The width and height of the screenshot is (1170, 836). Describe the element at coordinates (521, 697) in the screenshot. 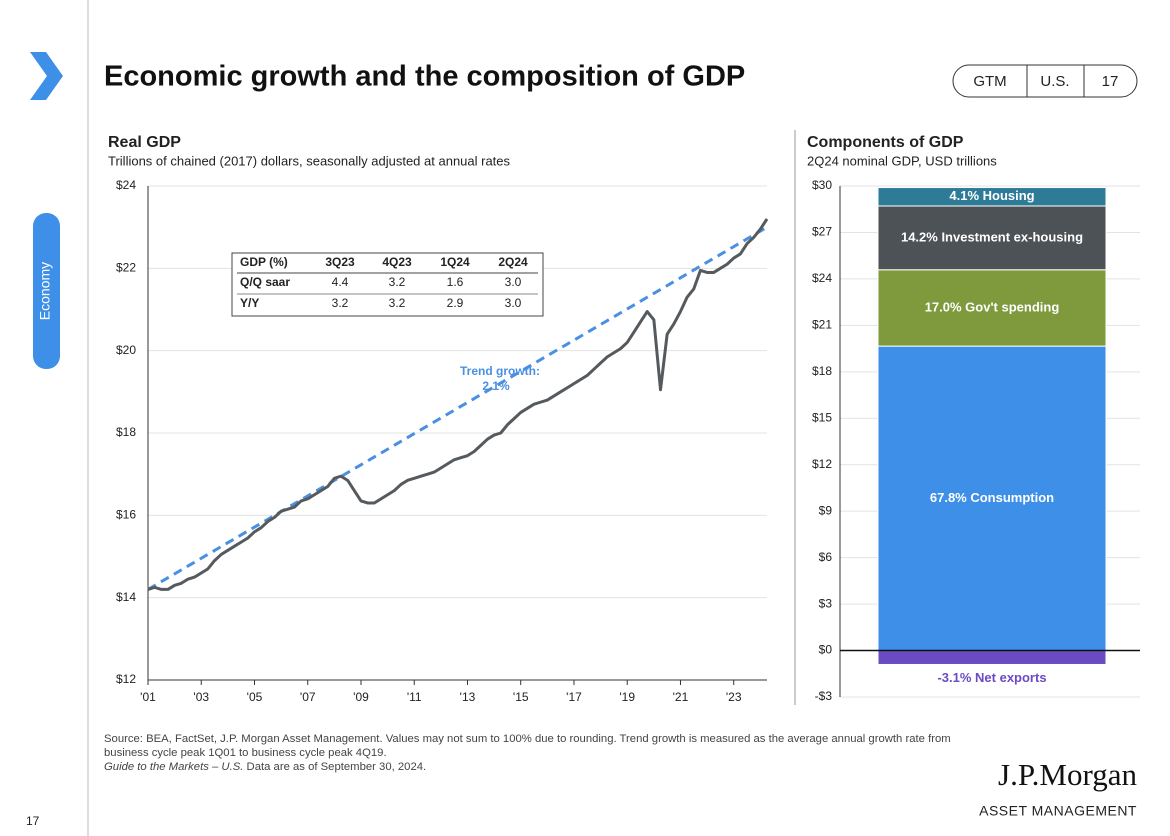

I see `x-tick-label: '15` at that location.